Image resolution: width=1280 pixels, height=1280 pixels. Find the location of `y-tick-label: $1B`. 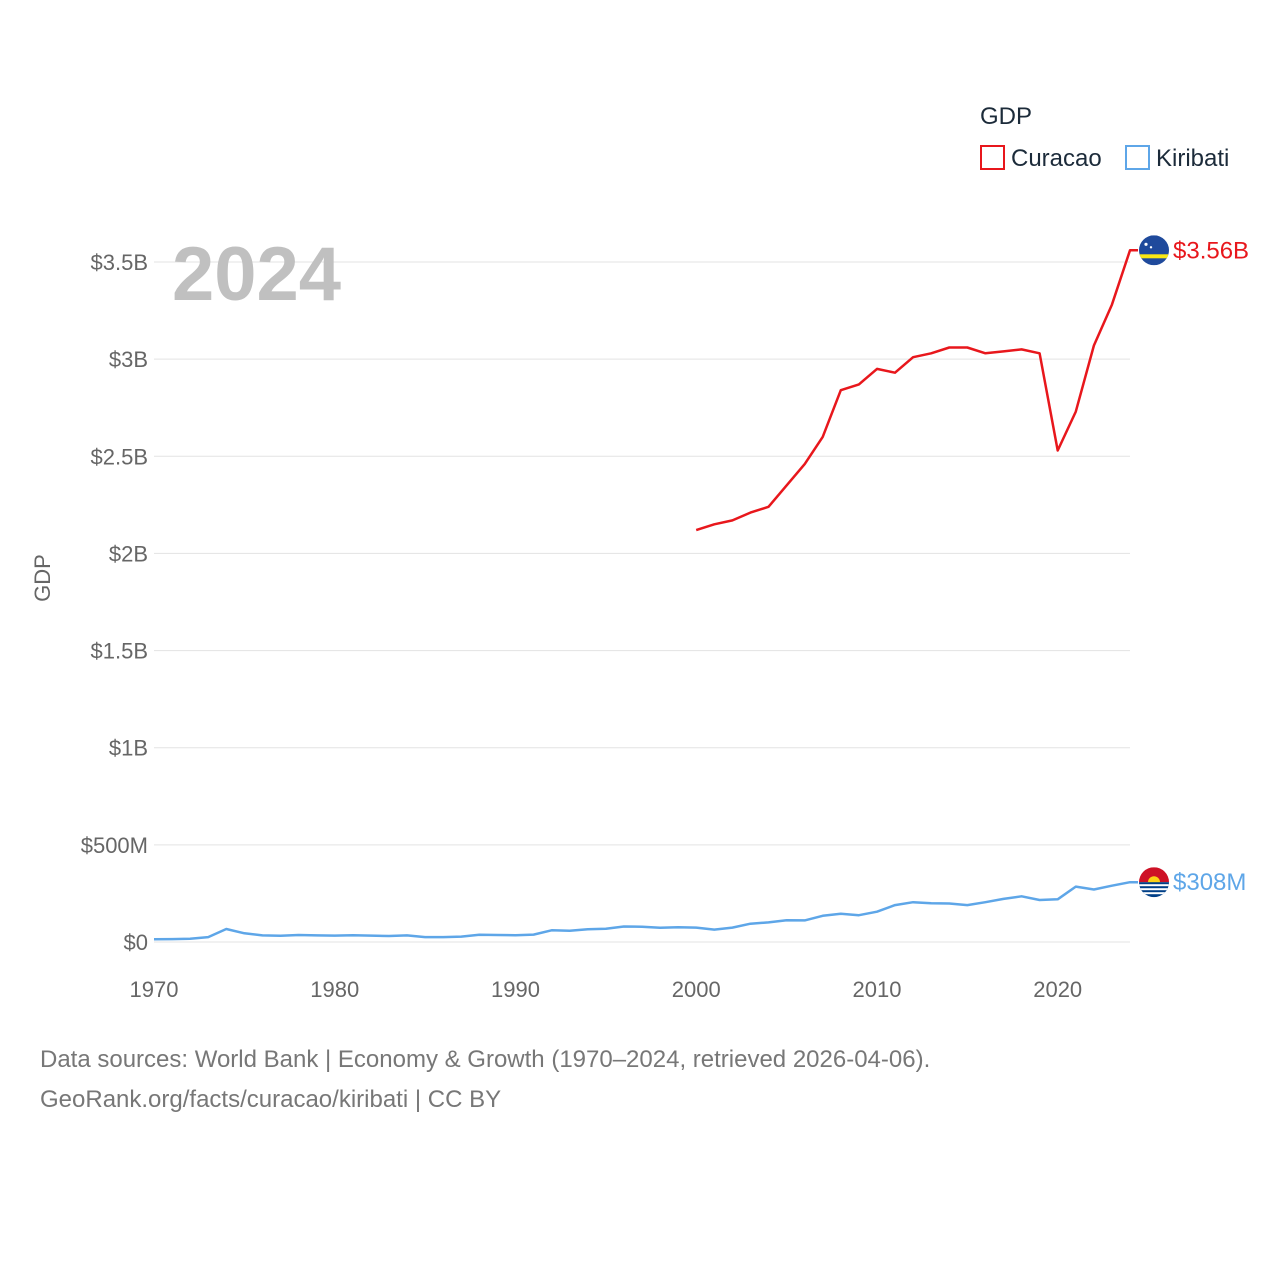

y-tick-label: $1B is located at coordinates (128, 748).